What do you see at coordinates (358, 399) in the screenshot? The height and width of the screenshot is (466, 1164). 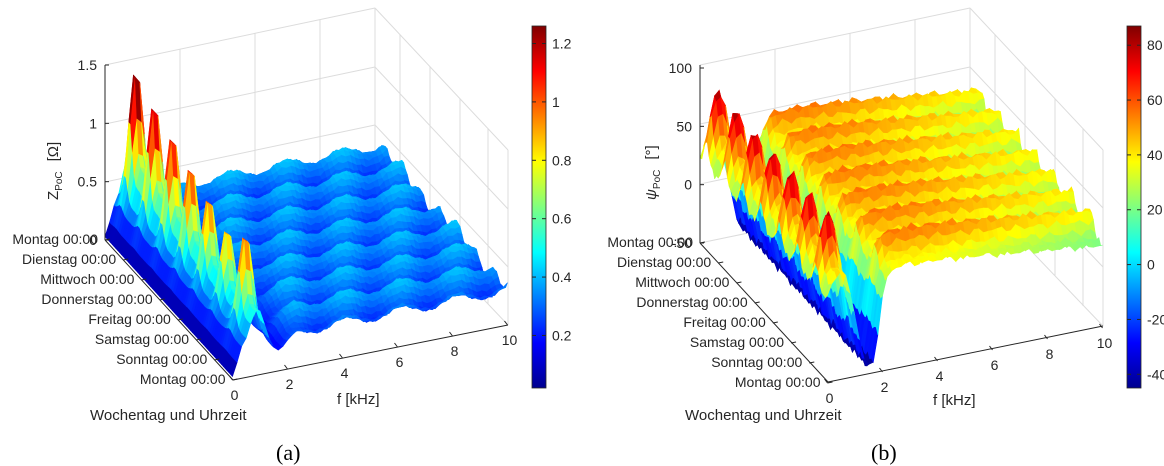 I see `x-axis-label-a: f [kHz]` at bounding box center [358, 399].